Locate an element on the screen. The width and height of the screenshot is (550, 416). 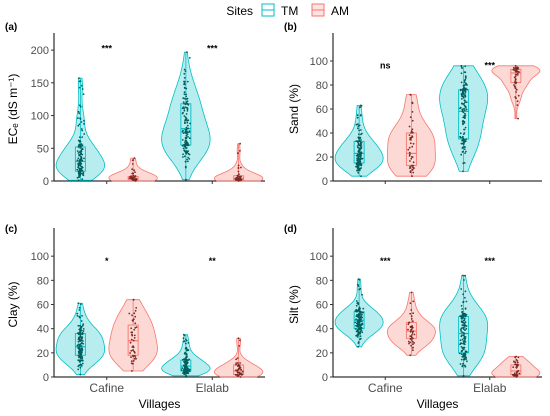
y-tick-label: 100 is located at coordinates (40, 257).